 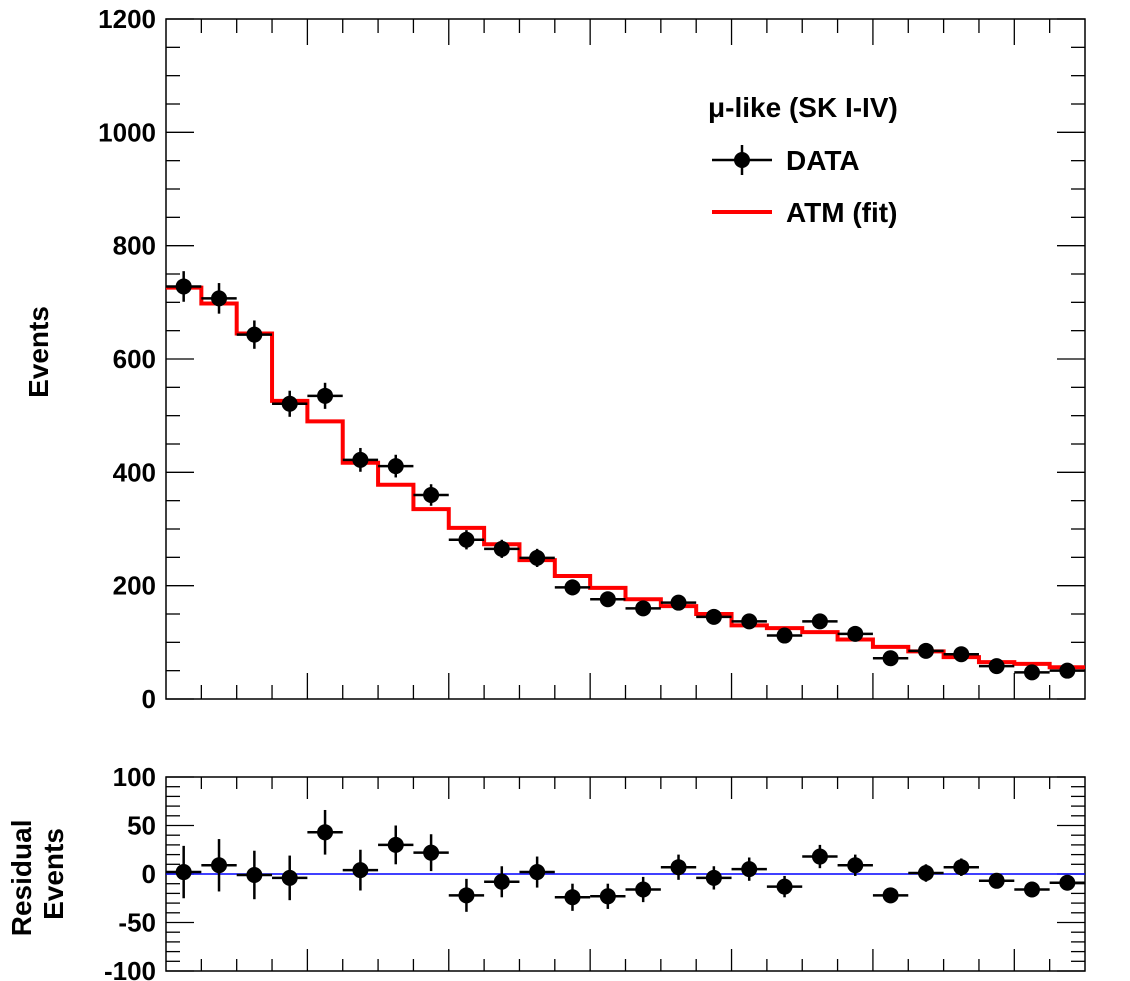 What do you see at coordinates (134, 472) in the screenshot?
I see `main-y-tick-label: 400` at bounding box center [134, 472].